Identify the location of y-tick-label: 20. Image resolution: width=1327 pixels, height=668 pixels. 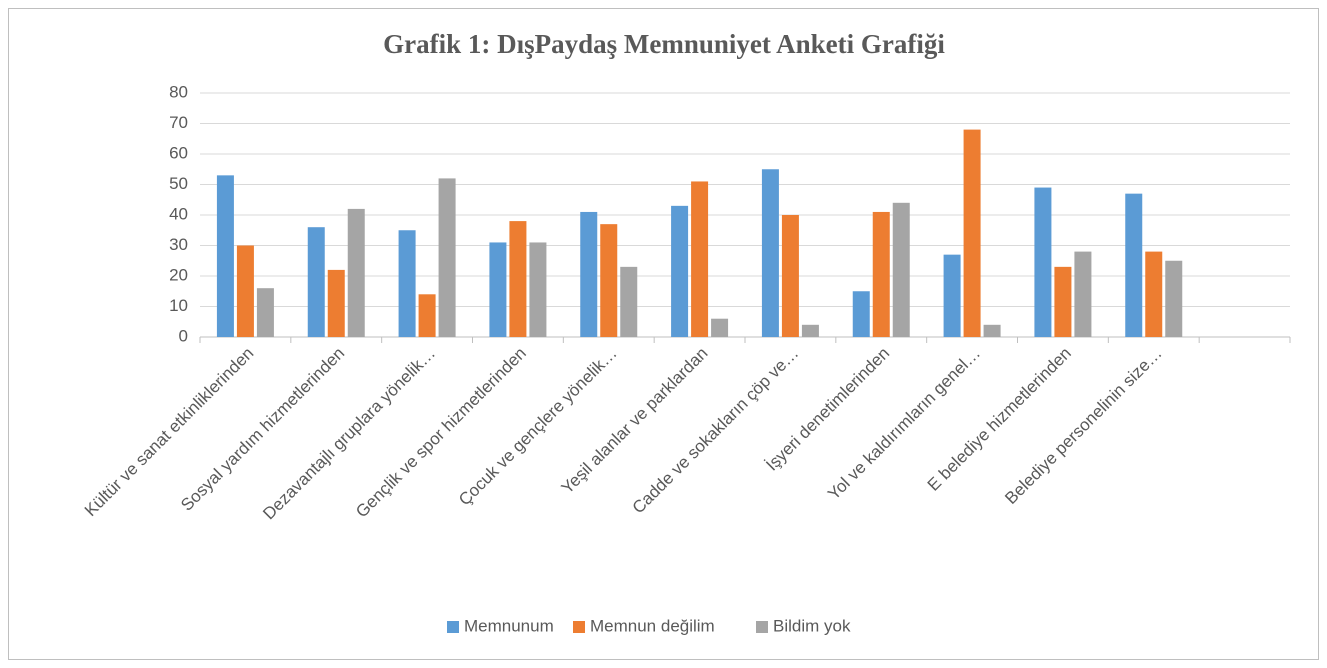
(178, 274).